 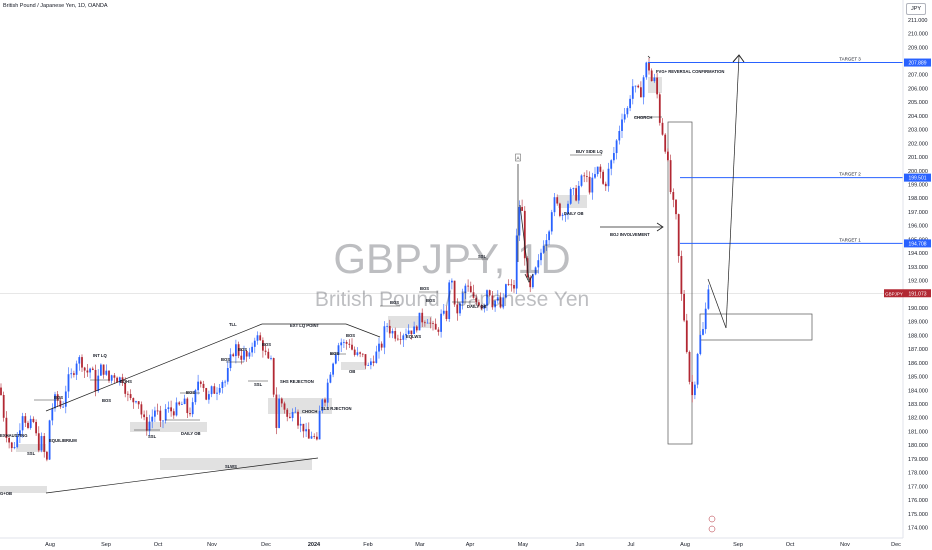 I want to click on symbol-title: British Pound / Japanese Yen, 1D, OANDA, so click(x=55, y=6).